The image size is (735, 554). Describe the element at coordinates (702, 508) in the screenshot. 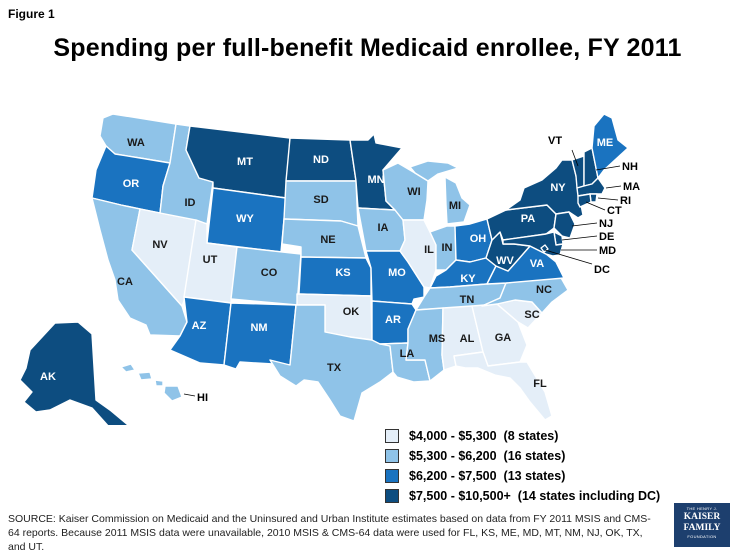

I see `logo-line1: THE HENRY J.` at that location.